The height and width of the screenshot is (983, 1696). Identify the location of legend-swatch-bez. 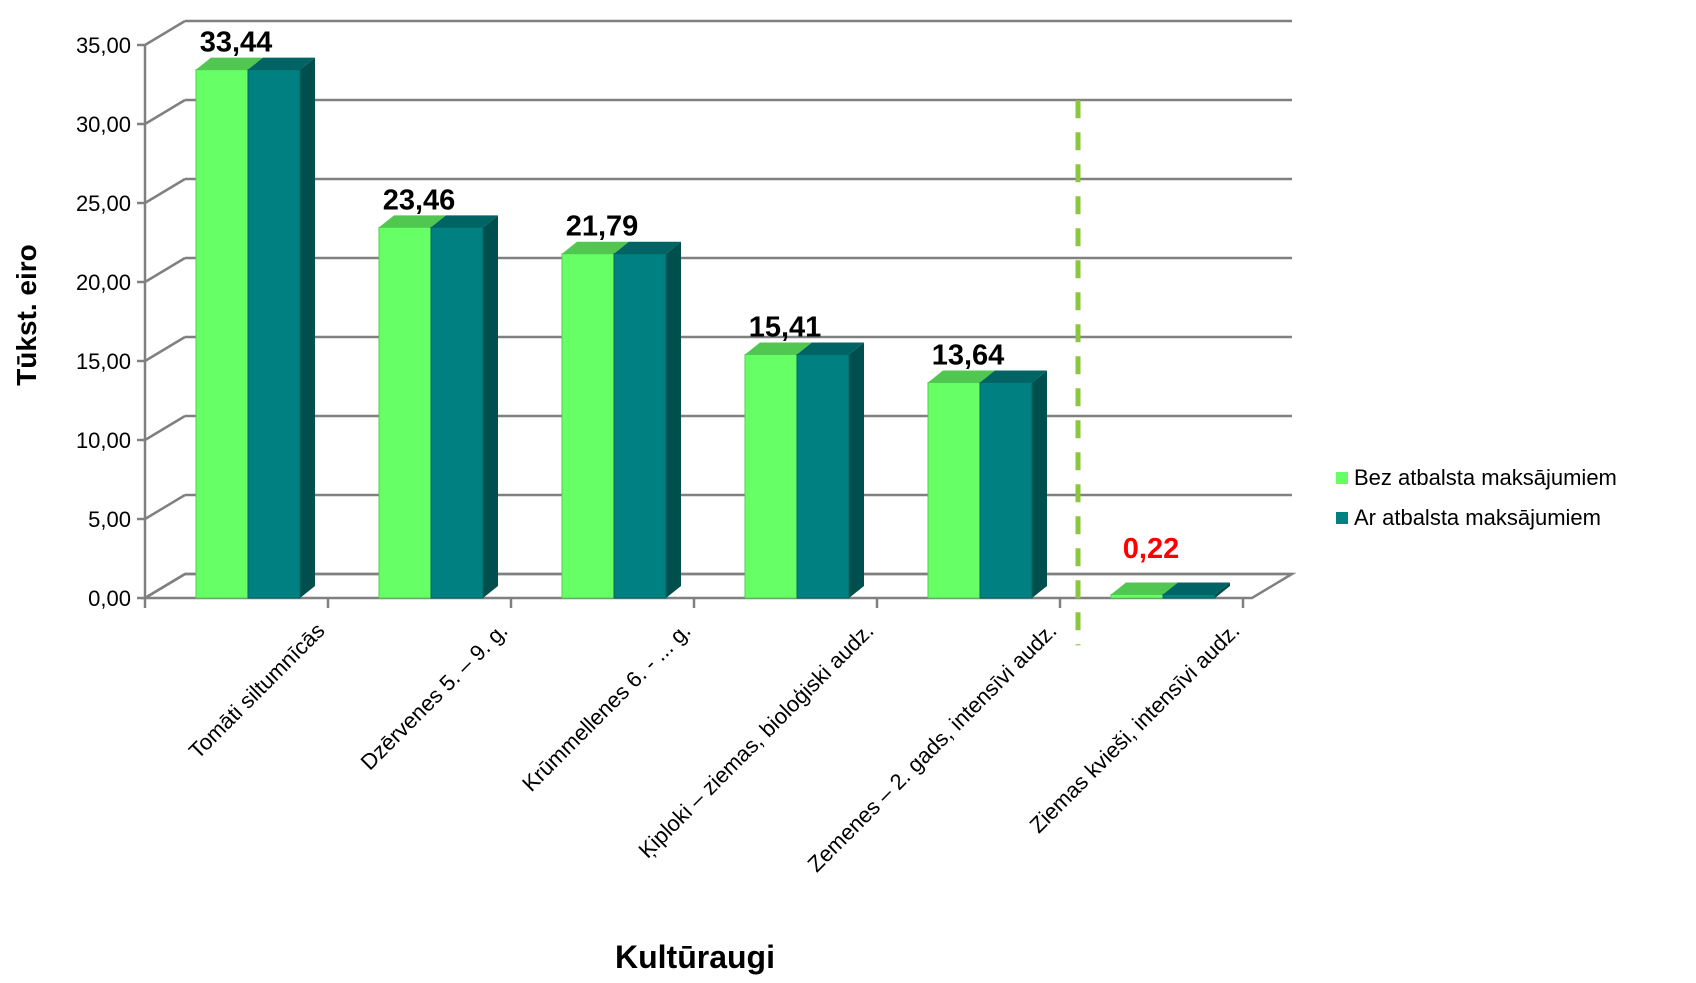
(1342, 478).